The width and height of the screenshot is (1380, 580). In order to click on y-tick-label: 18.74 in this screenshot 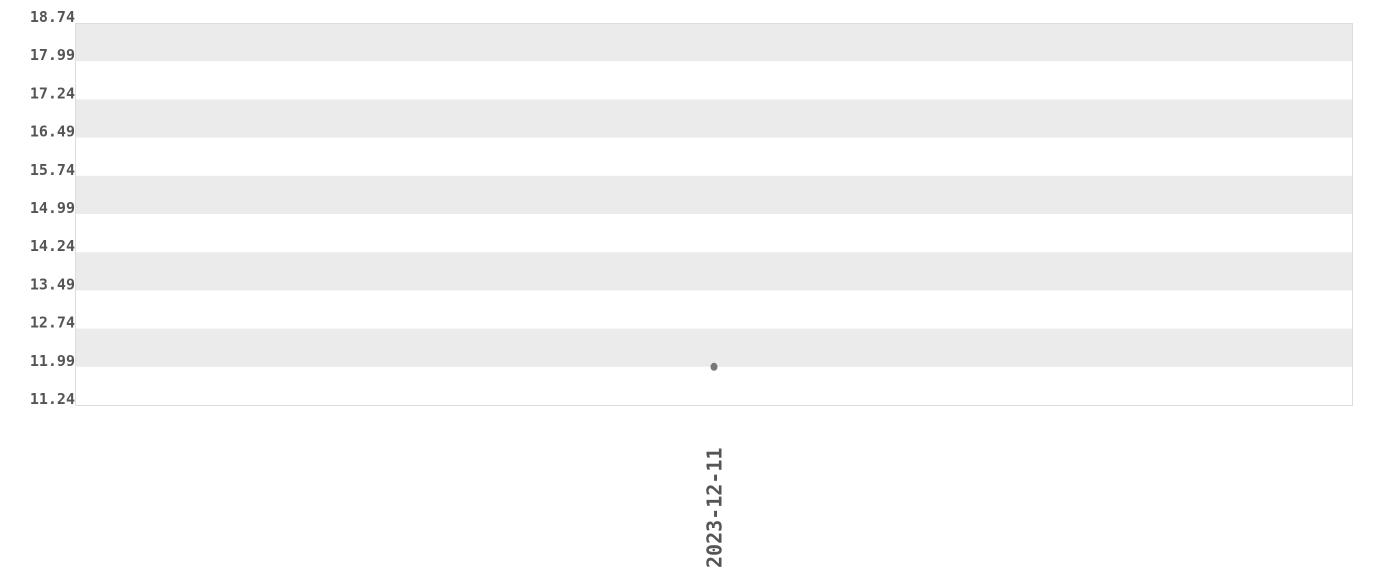, I will do `click(52, 17)`.